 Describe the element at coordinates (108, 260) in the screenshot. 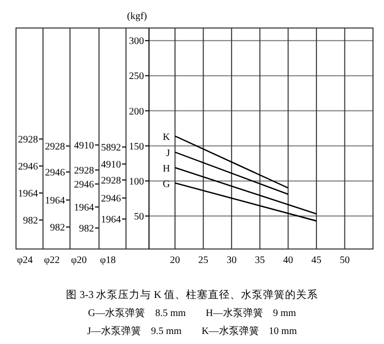

I see `text: φ18` at that location.